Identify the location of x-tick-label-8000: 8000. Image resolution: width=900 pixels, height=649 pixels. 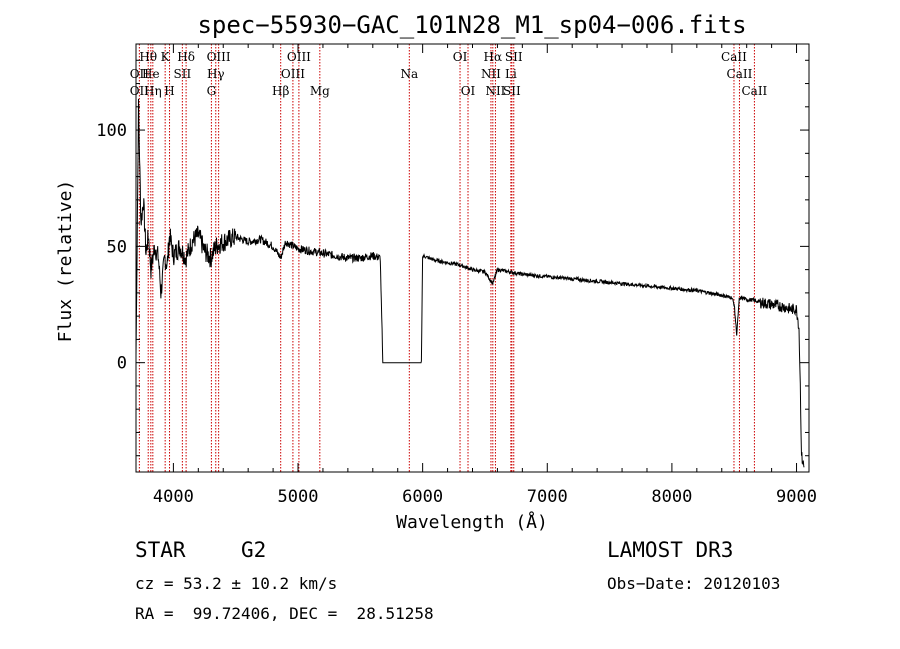
(671, 497).